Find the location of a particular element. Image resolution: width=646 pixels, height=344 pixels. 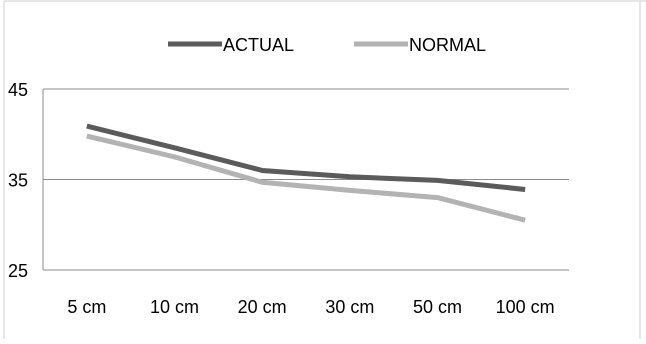

y-tick-label: 45 is located at coordinates (18, 90).